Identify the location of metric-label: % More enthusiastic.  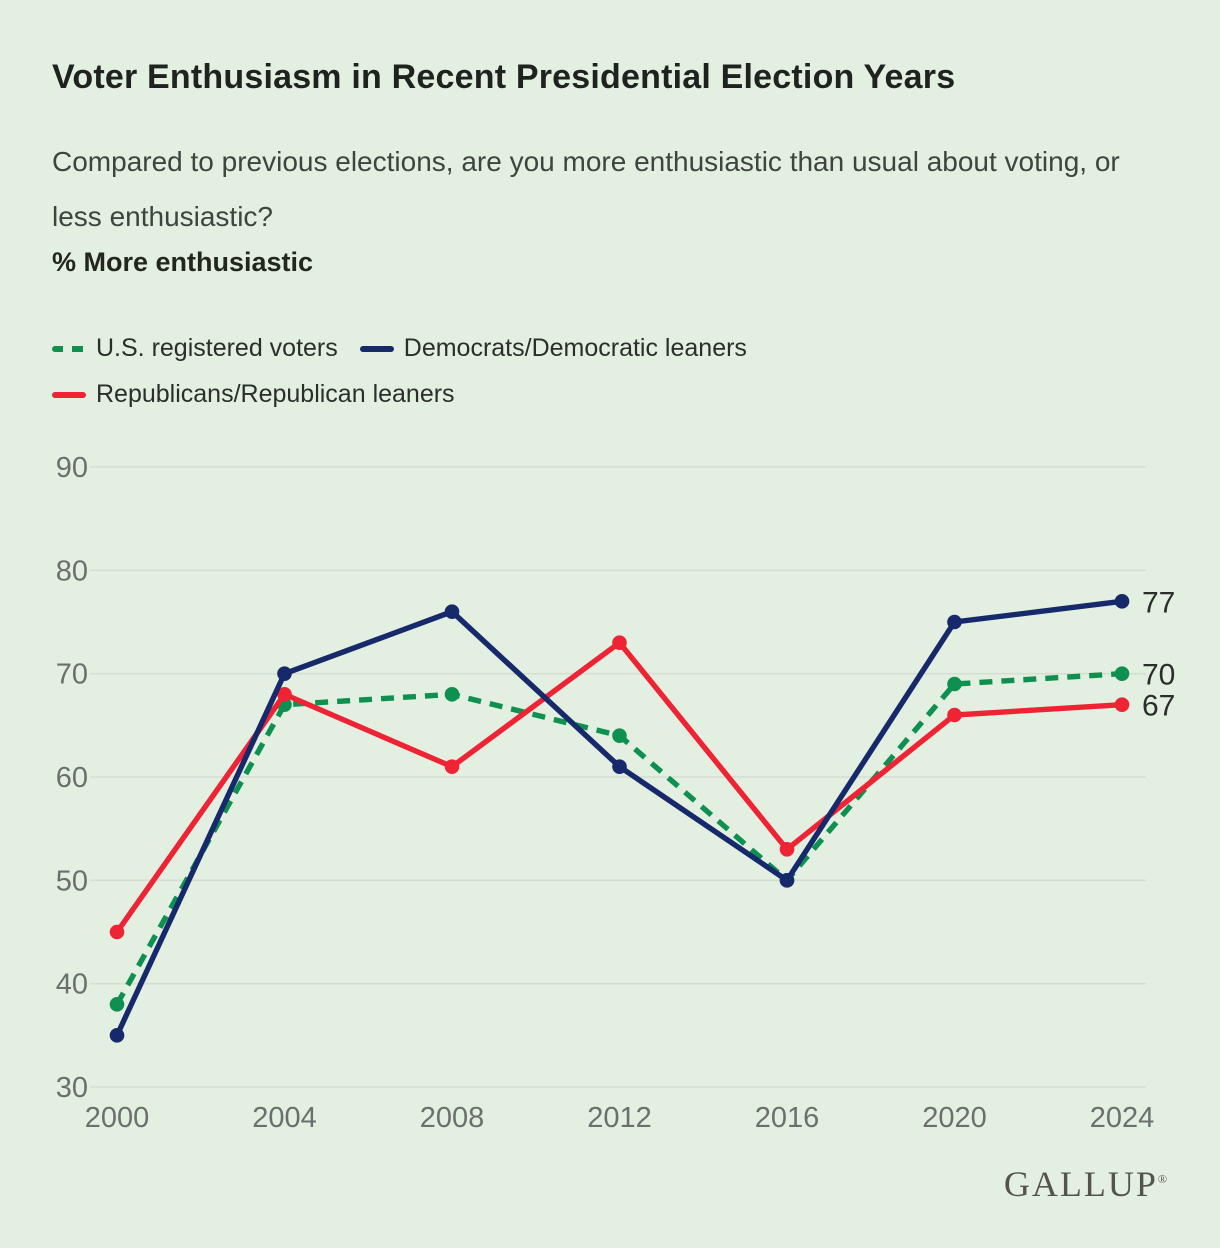
(183, 262).